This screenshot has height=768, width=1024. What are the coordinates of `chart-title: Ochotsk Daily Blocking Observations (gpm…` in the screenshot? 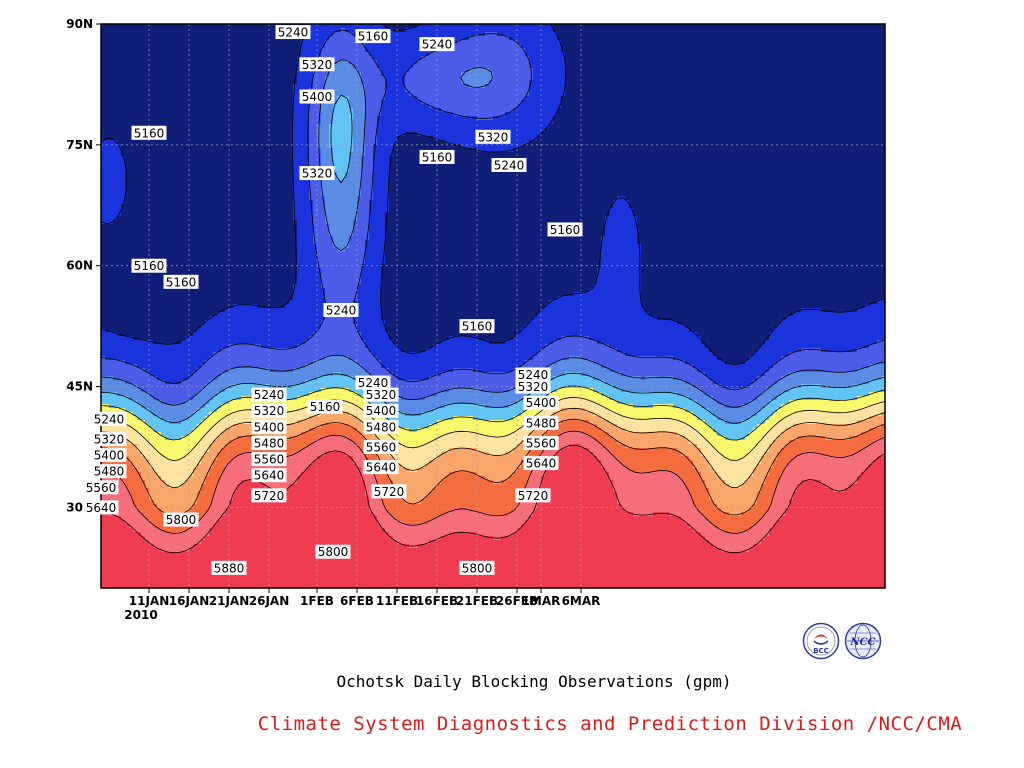 It's located at (534, 681).